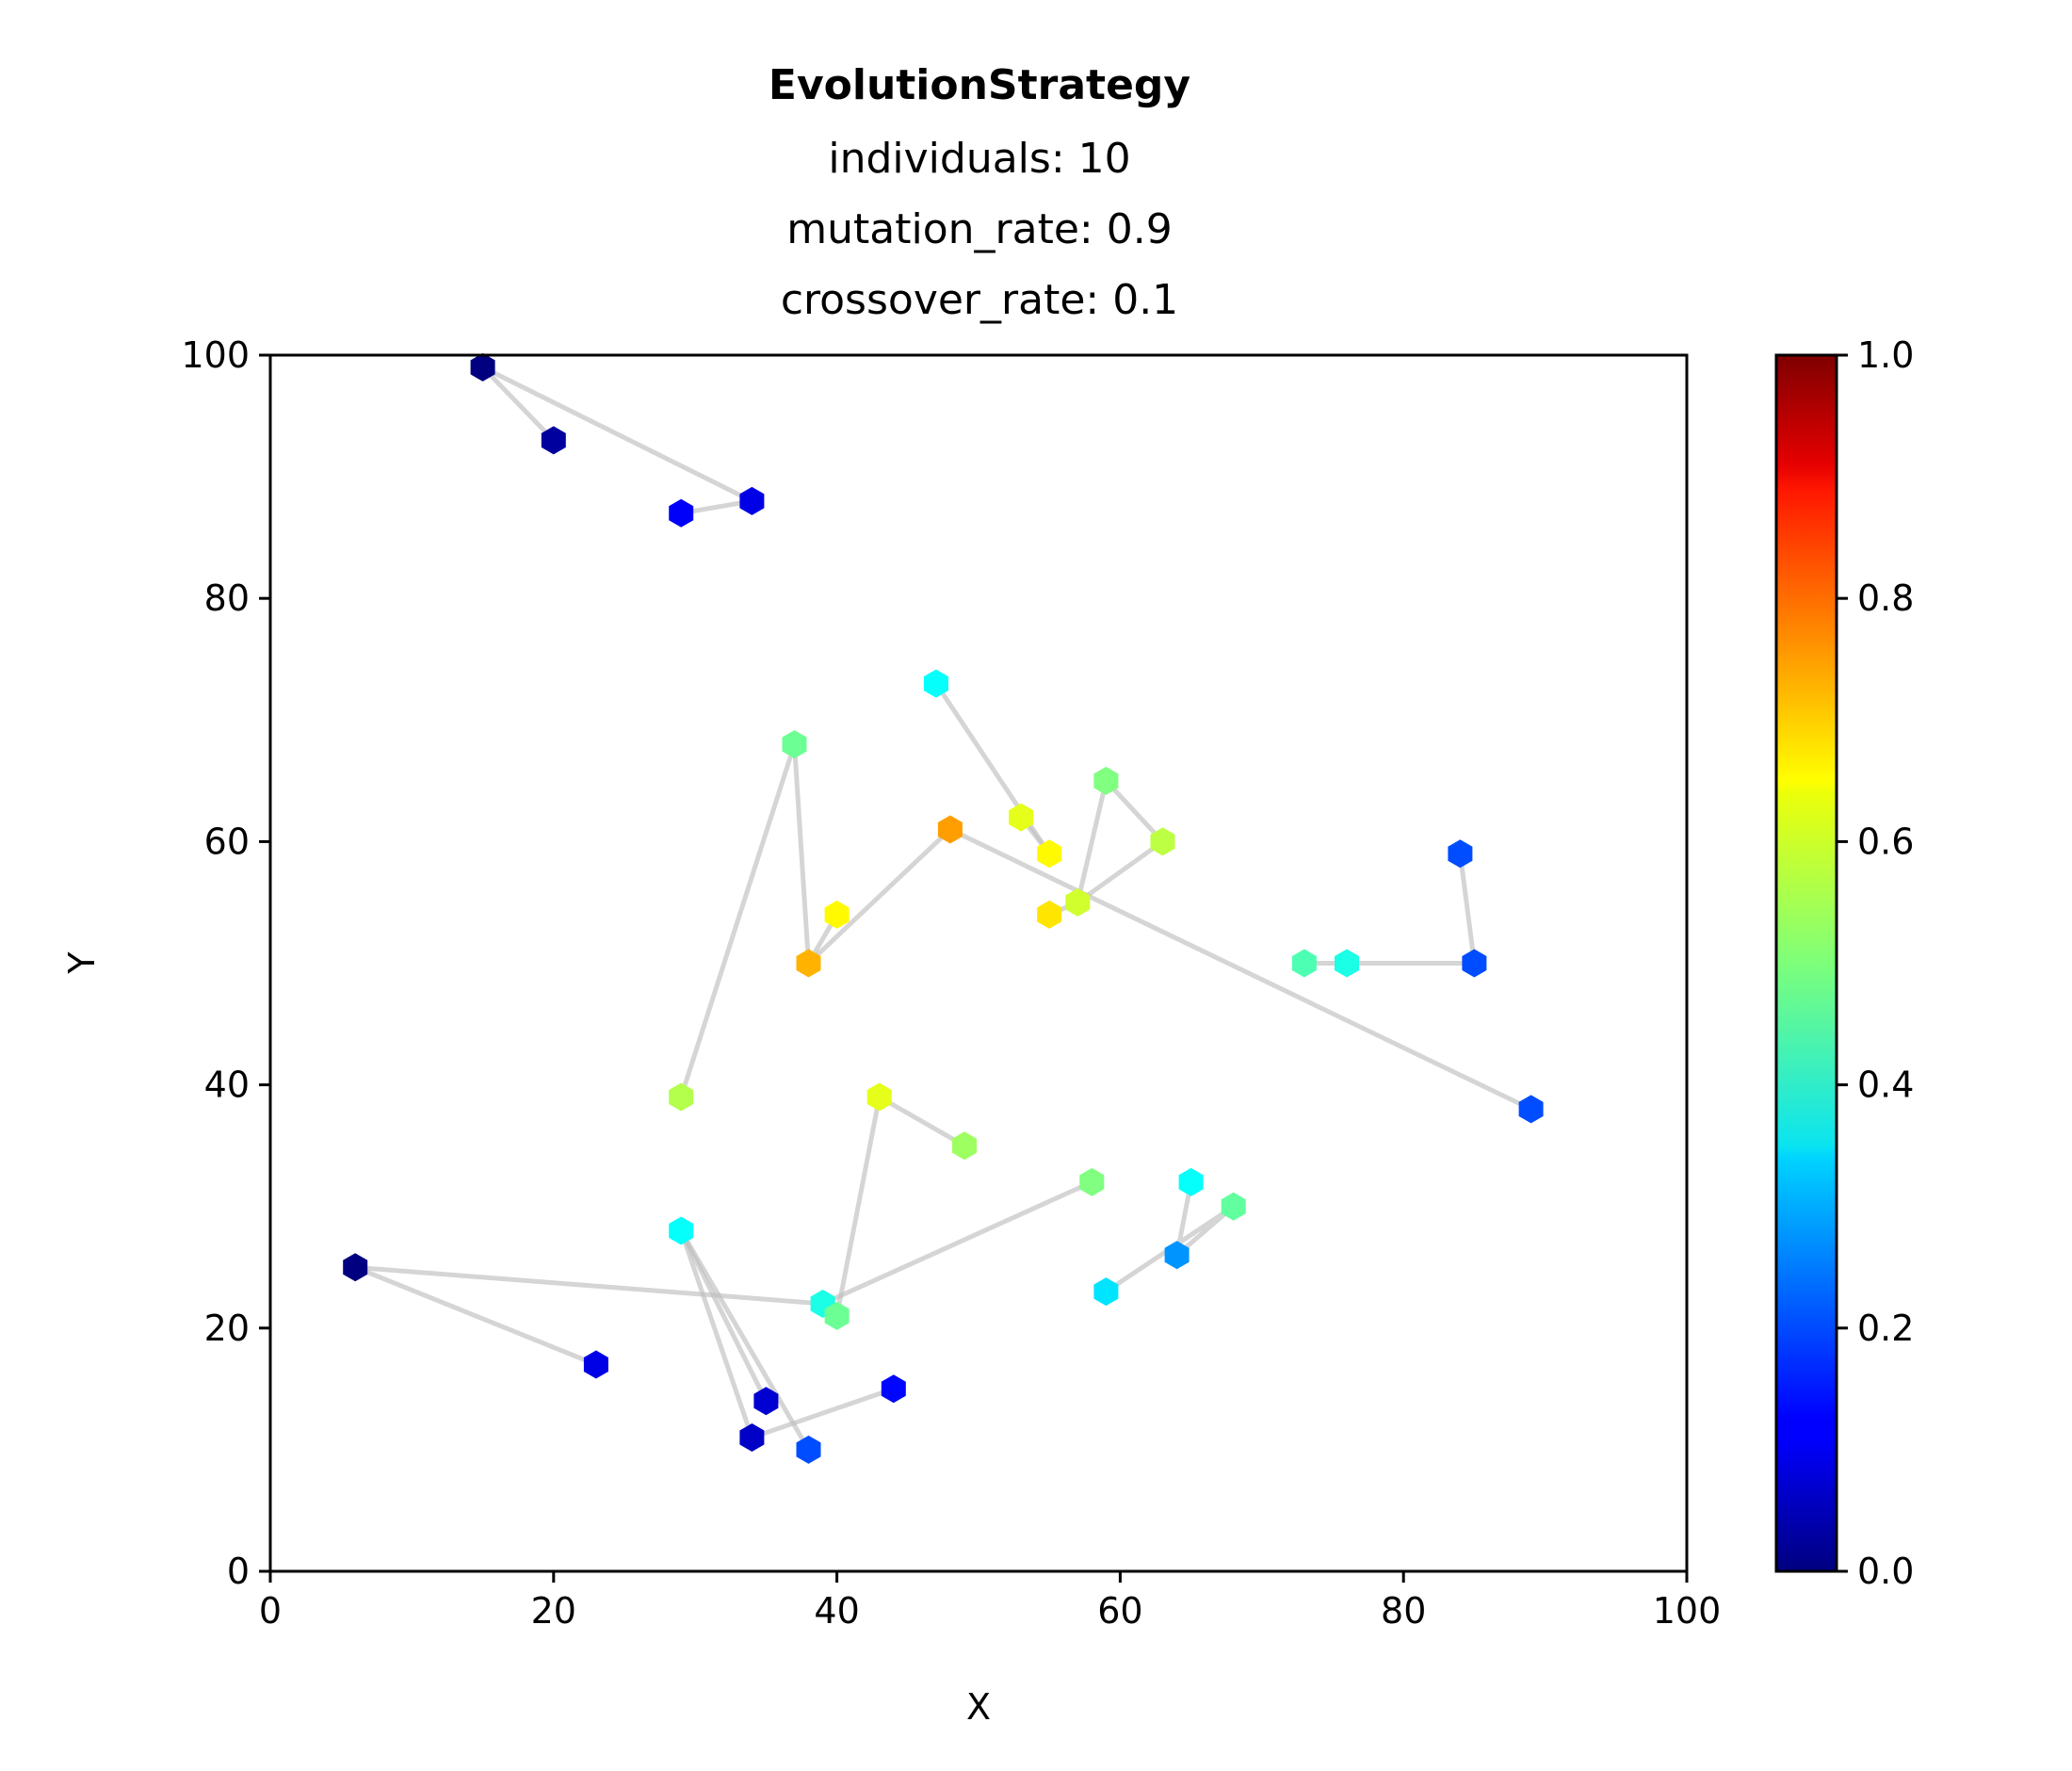  What do you see at coordinates (979, 229) in the screenshot?
I see `subtitle-line-2: mutation_rate: 0.9` at bounding box center [979, 229].